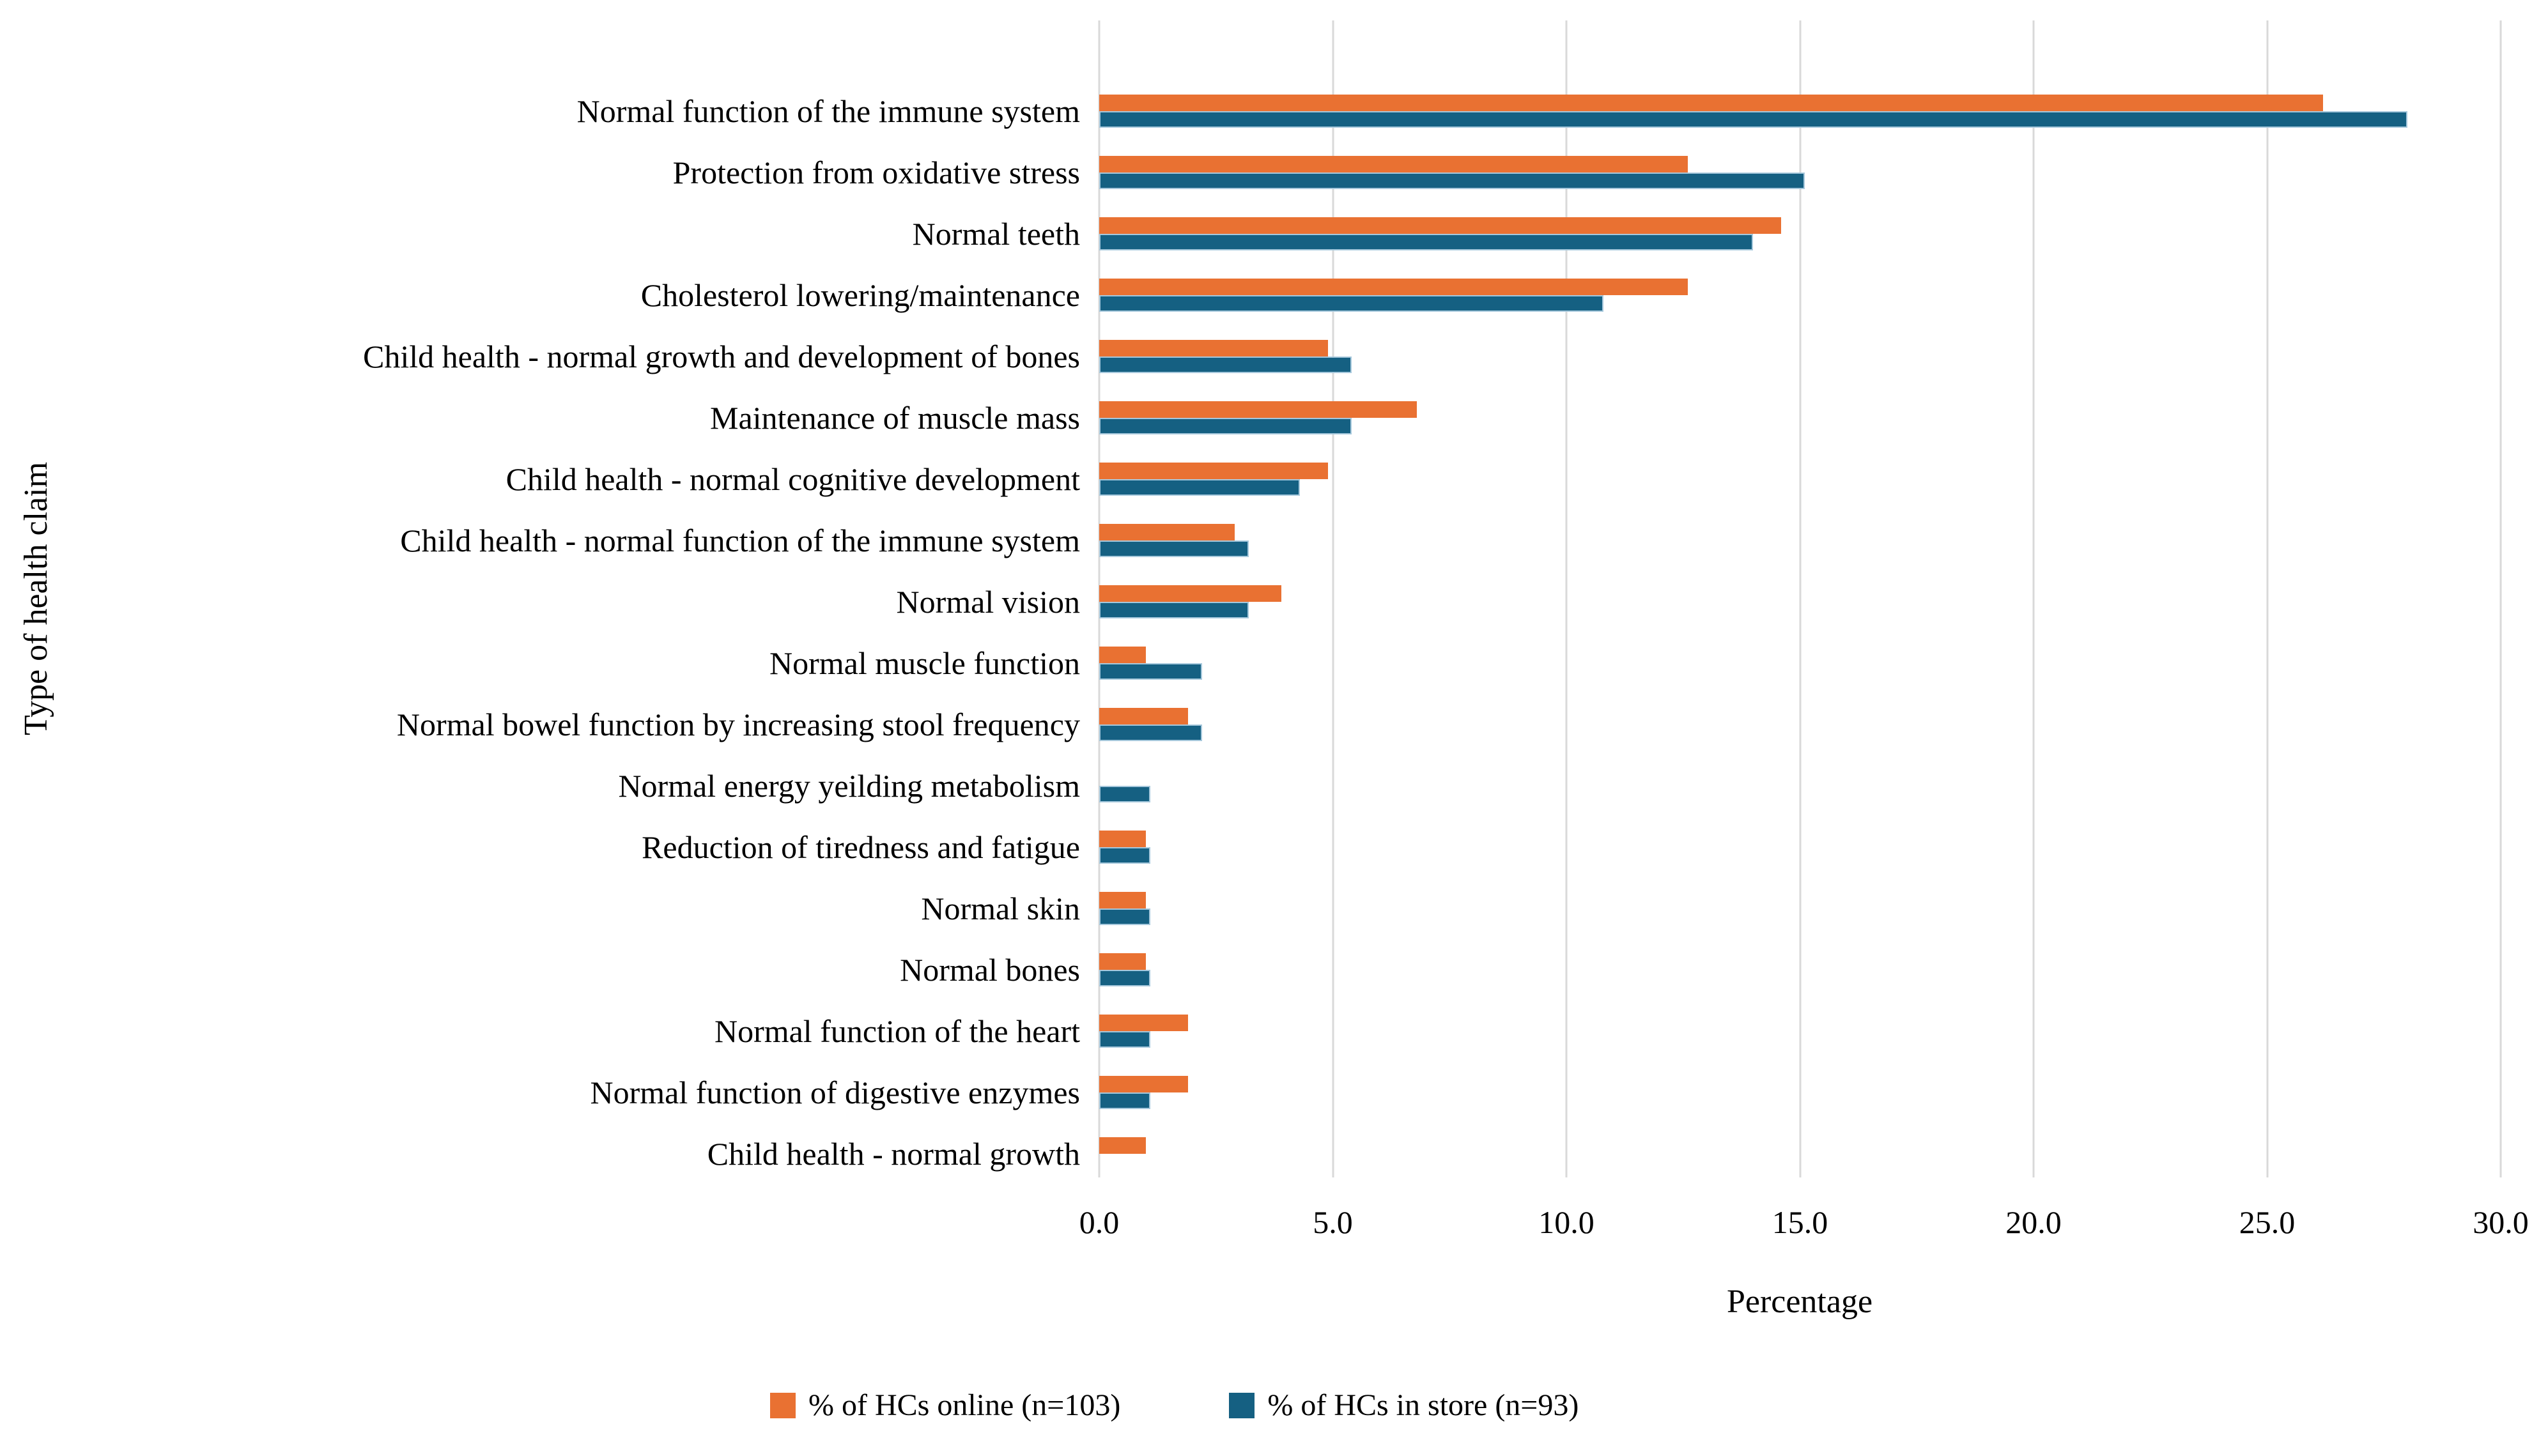  Describe the element at coordinates (849, 786) in the screenshot. I see `category-label: Normal energy yeilding metabolism` at that location.